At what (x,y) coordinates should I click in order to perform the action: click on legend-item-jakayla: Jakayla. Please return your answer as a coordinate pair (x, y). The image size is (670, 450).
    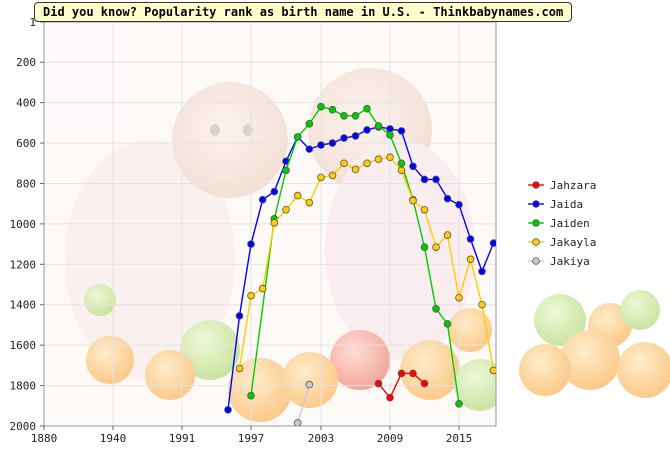
    Looking at the image, I should click on (562, 242).